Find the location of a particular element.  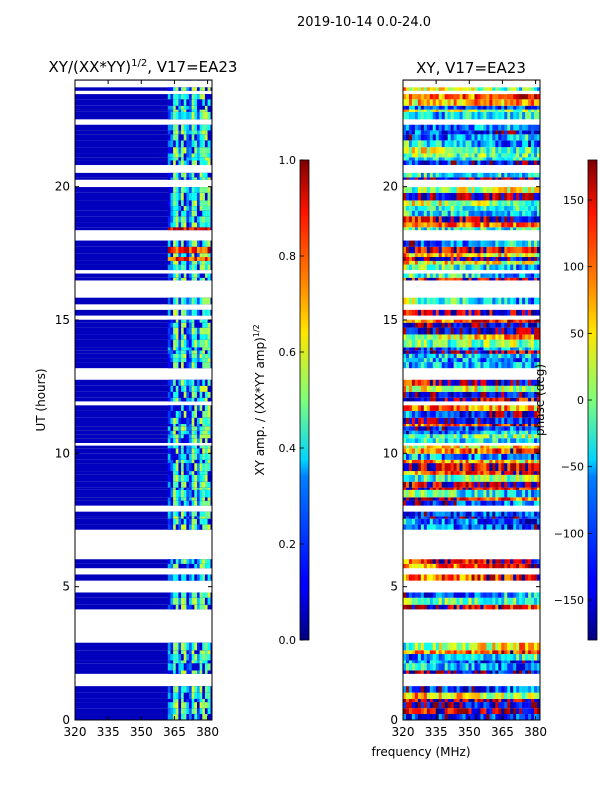

x-tick-label: 320 is located at coordinates (75, 732).